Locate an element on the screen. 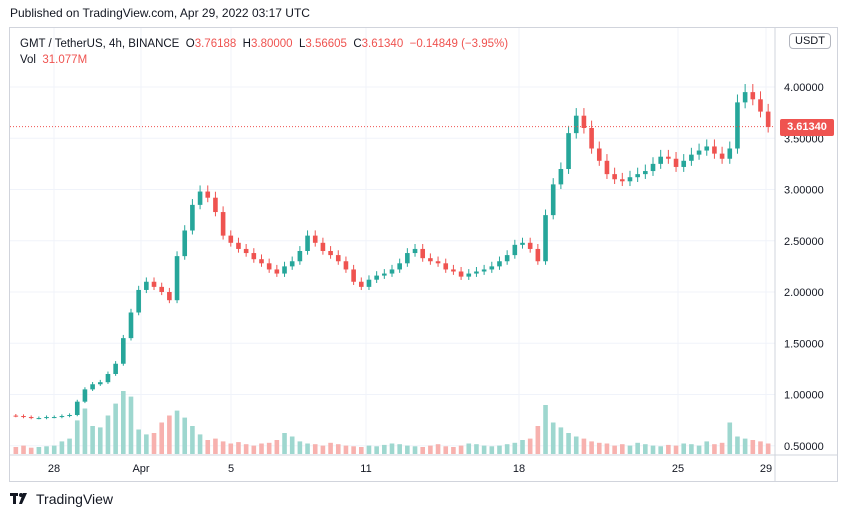  high-key: H is located at coordinates (246, 44).